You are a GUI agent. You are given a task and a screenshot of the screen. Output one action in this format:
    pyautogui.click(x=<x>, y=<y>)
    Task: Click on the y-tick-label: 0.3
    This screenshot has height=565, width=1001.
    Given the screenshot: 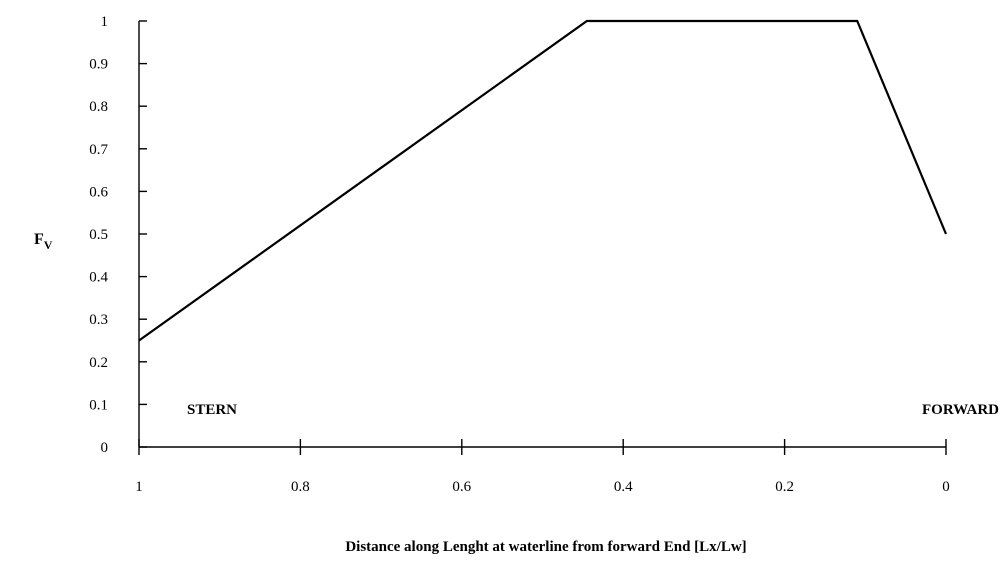 What is the action you would take?
    pyautogui.click(x=98, y=320)
    